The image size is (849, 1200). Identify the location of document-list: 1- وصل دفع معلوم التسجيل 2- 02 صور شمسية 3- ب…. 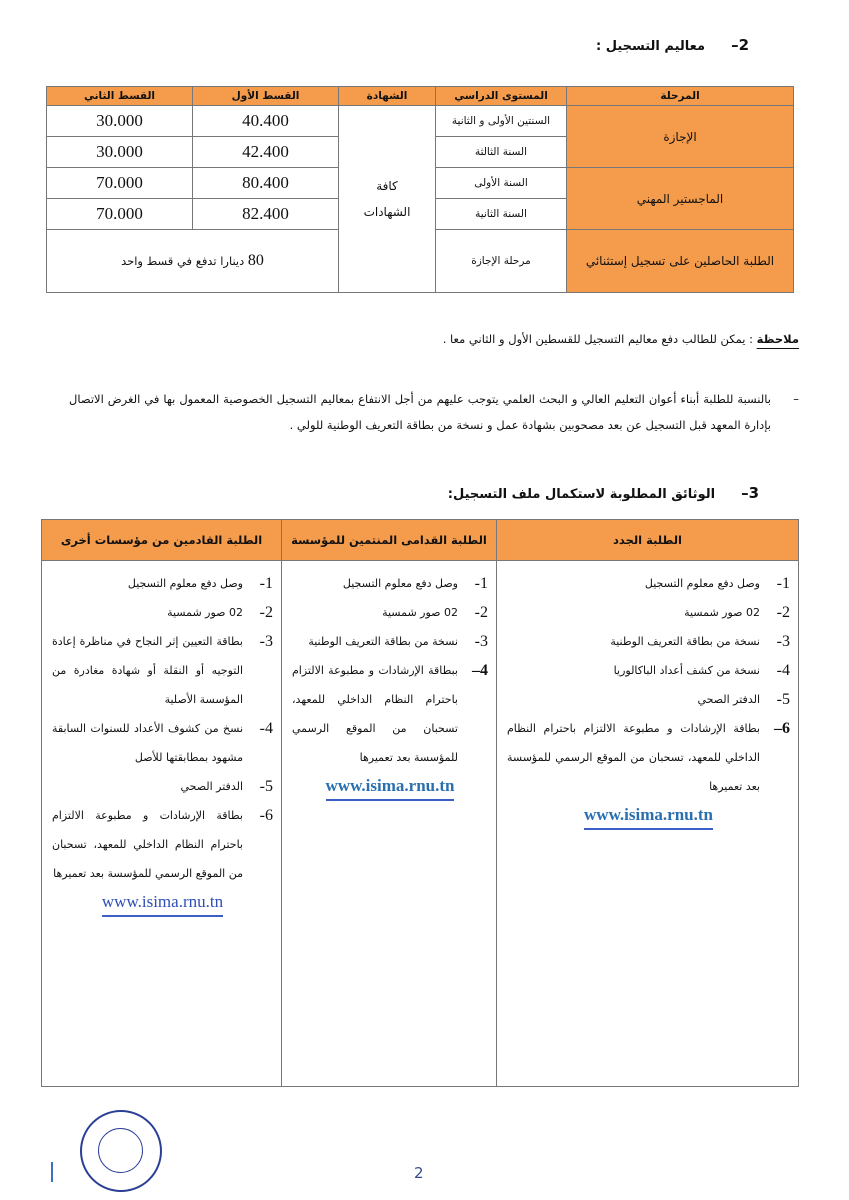
(162, 728).